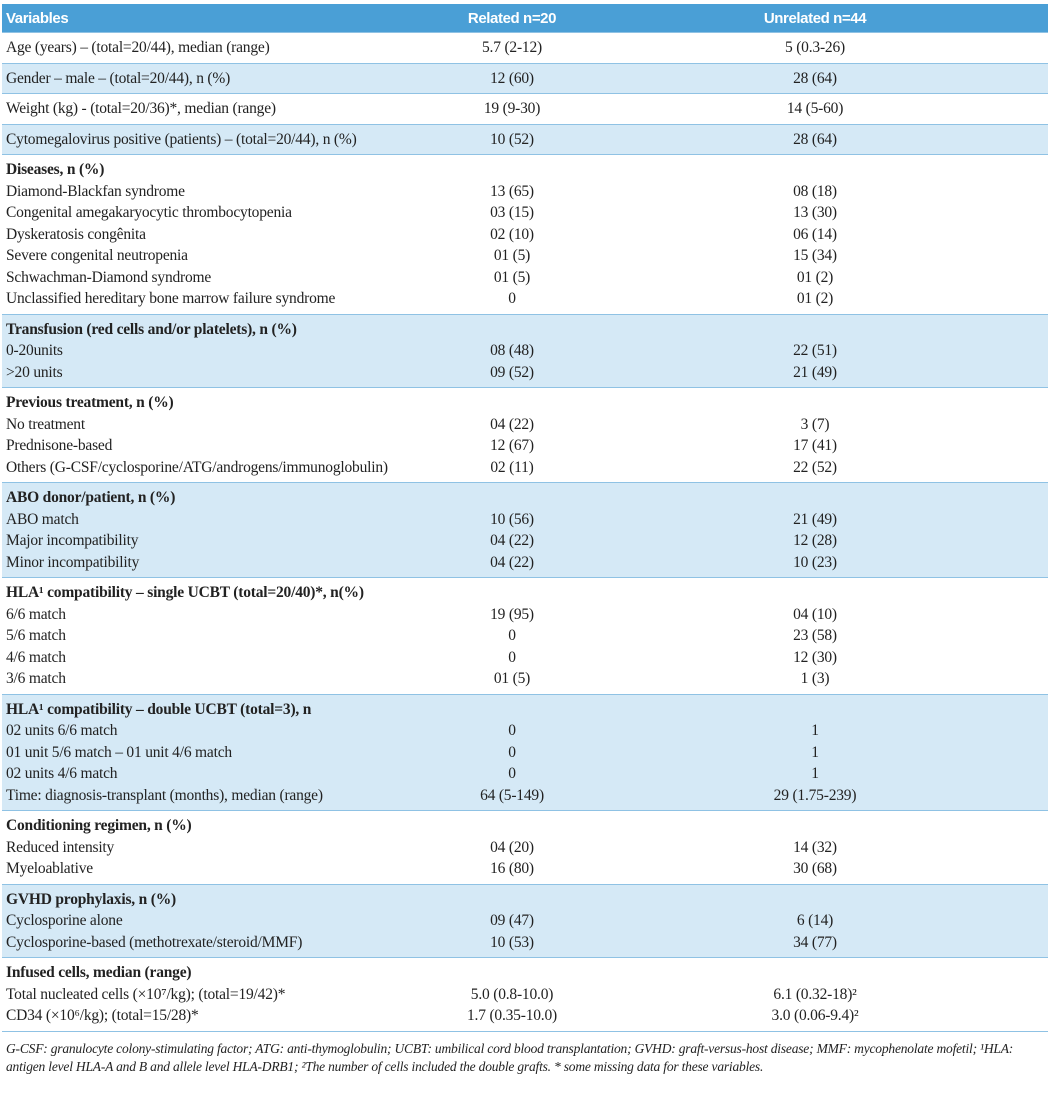 The image size is (1050, 1102). Describe the element at coordinates (815, 213) in the screenshot. I see `value-cell: 13 (30)` at that location.